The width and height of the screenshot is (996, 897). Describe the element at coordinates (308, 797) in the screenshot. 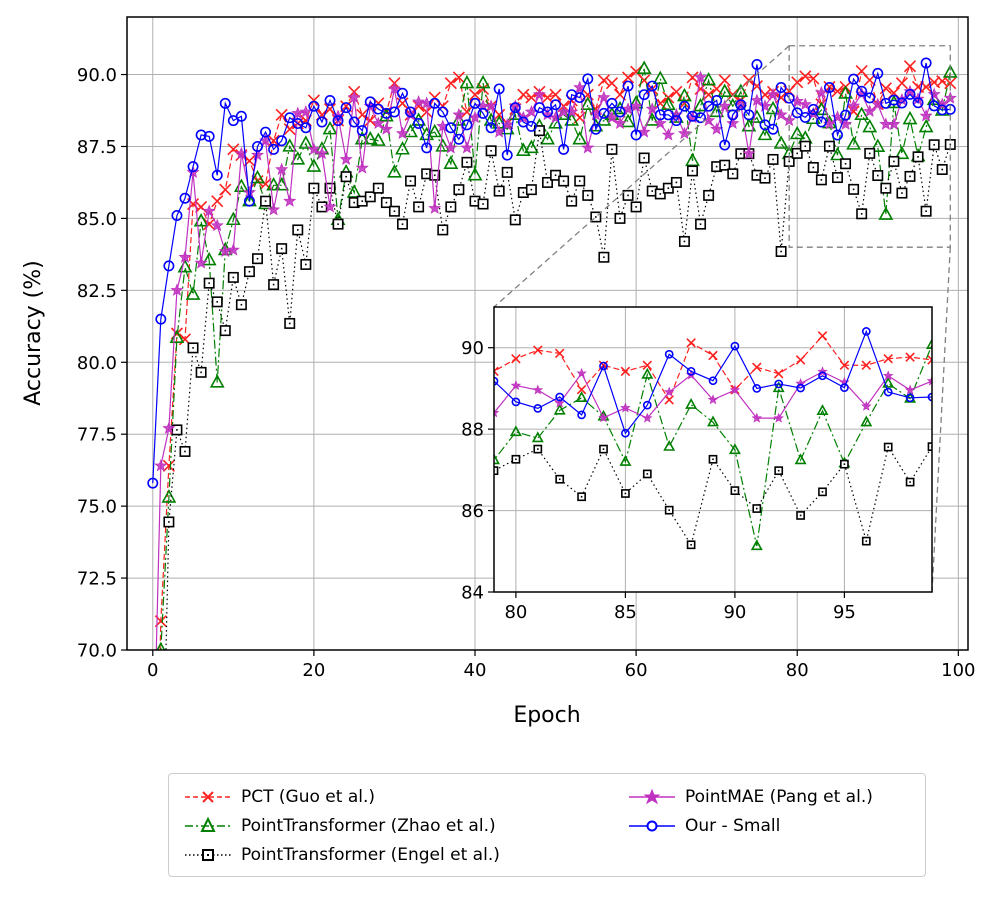

I see `legend-label: PCT (Guo et al.)` at that location.